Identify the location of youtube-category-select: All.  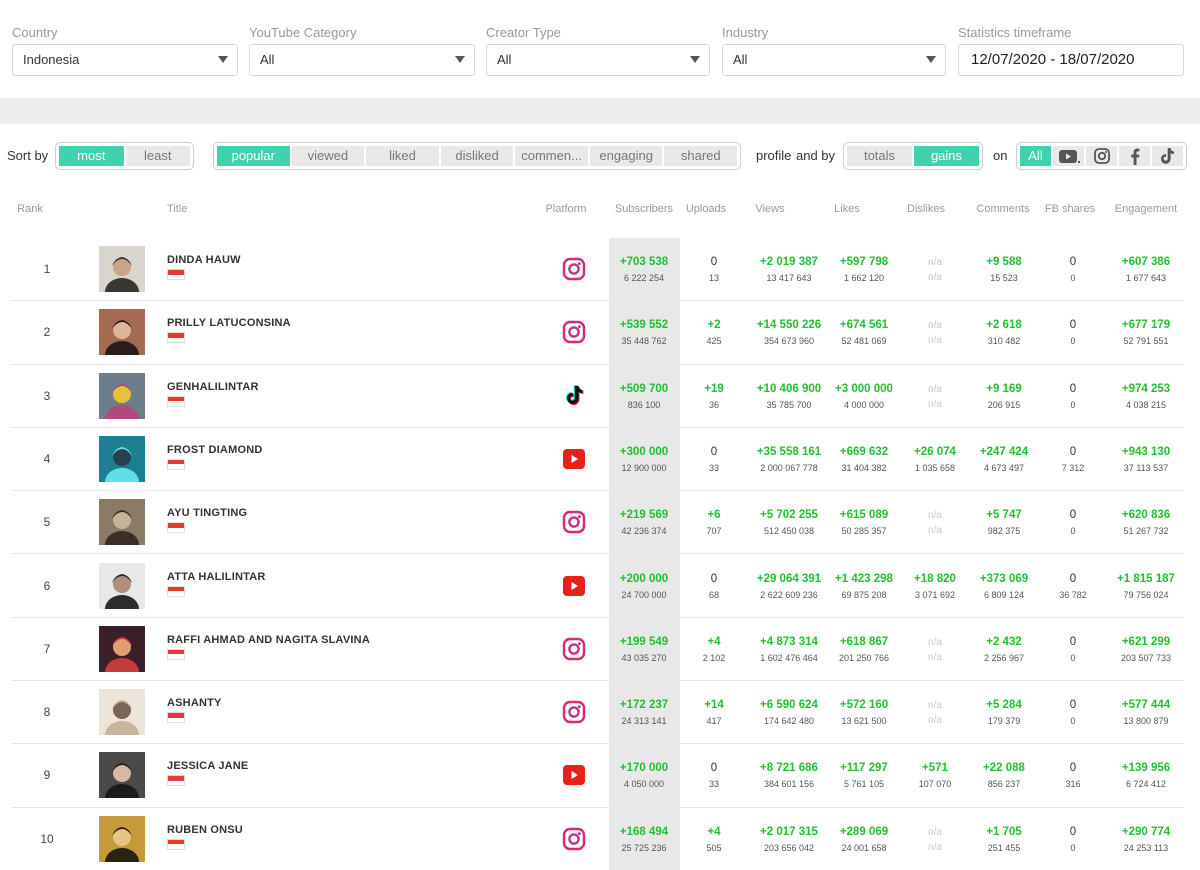
(362, 60).